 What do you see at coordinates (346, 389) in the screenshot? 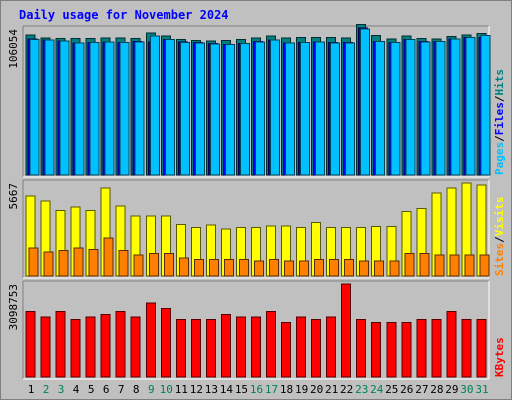
I see `day-label-22: 22` at bounding box center [346, 389].